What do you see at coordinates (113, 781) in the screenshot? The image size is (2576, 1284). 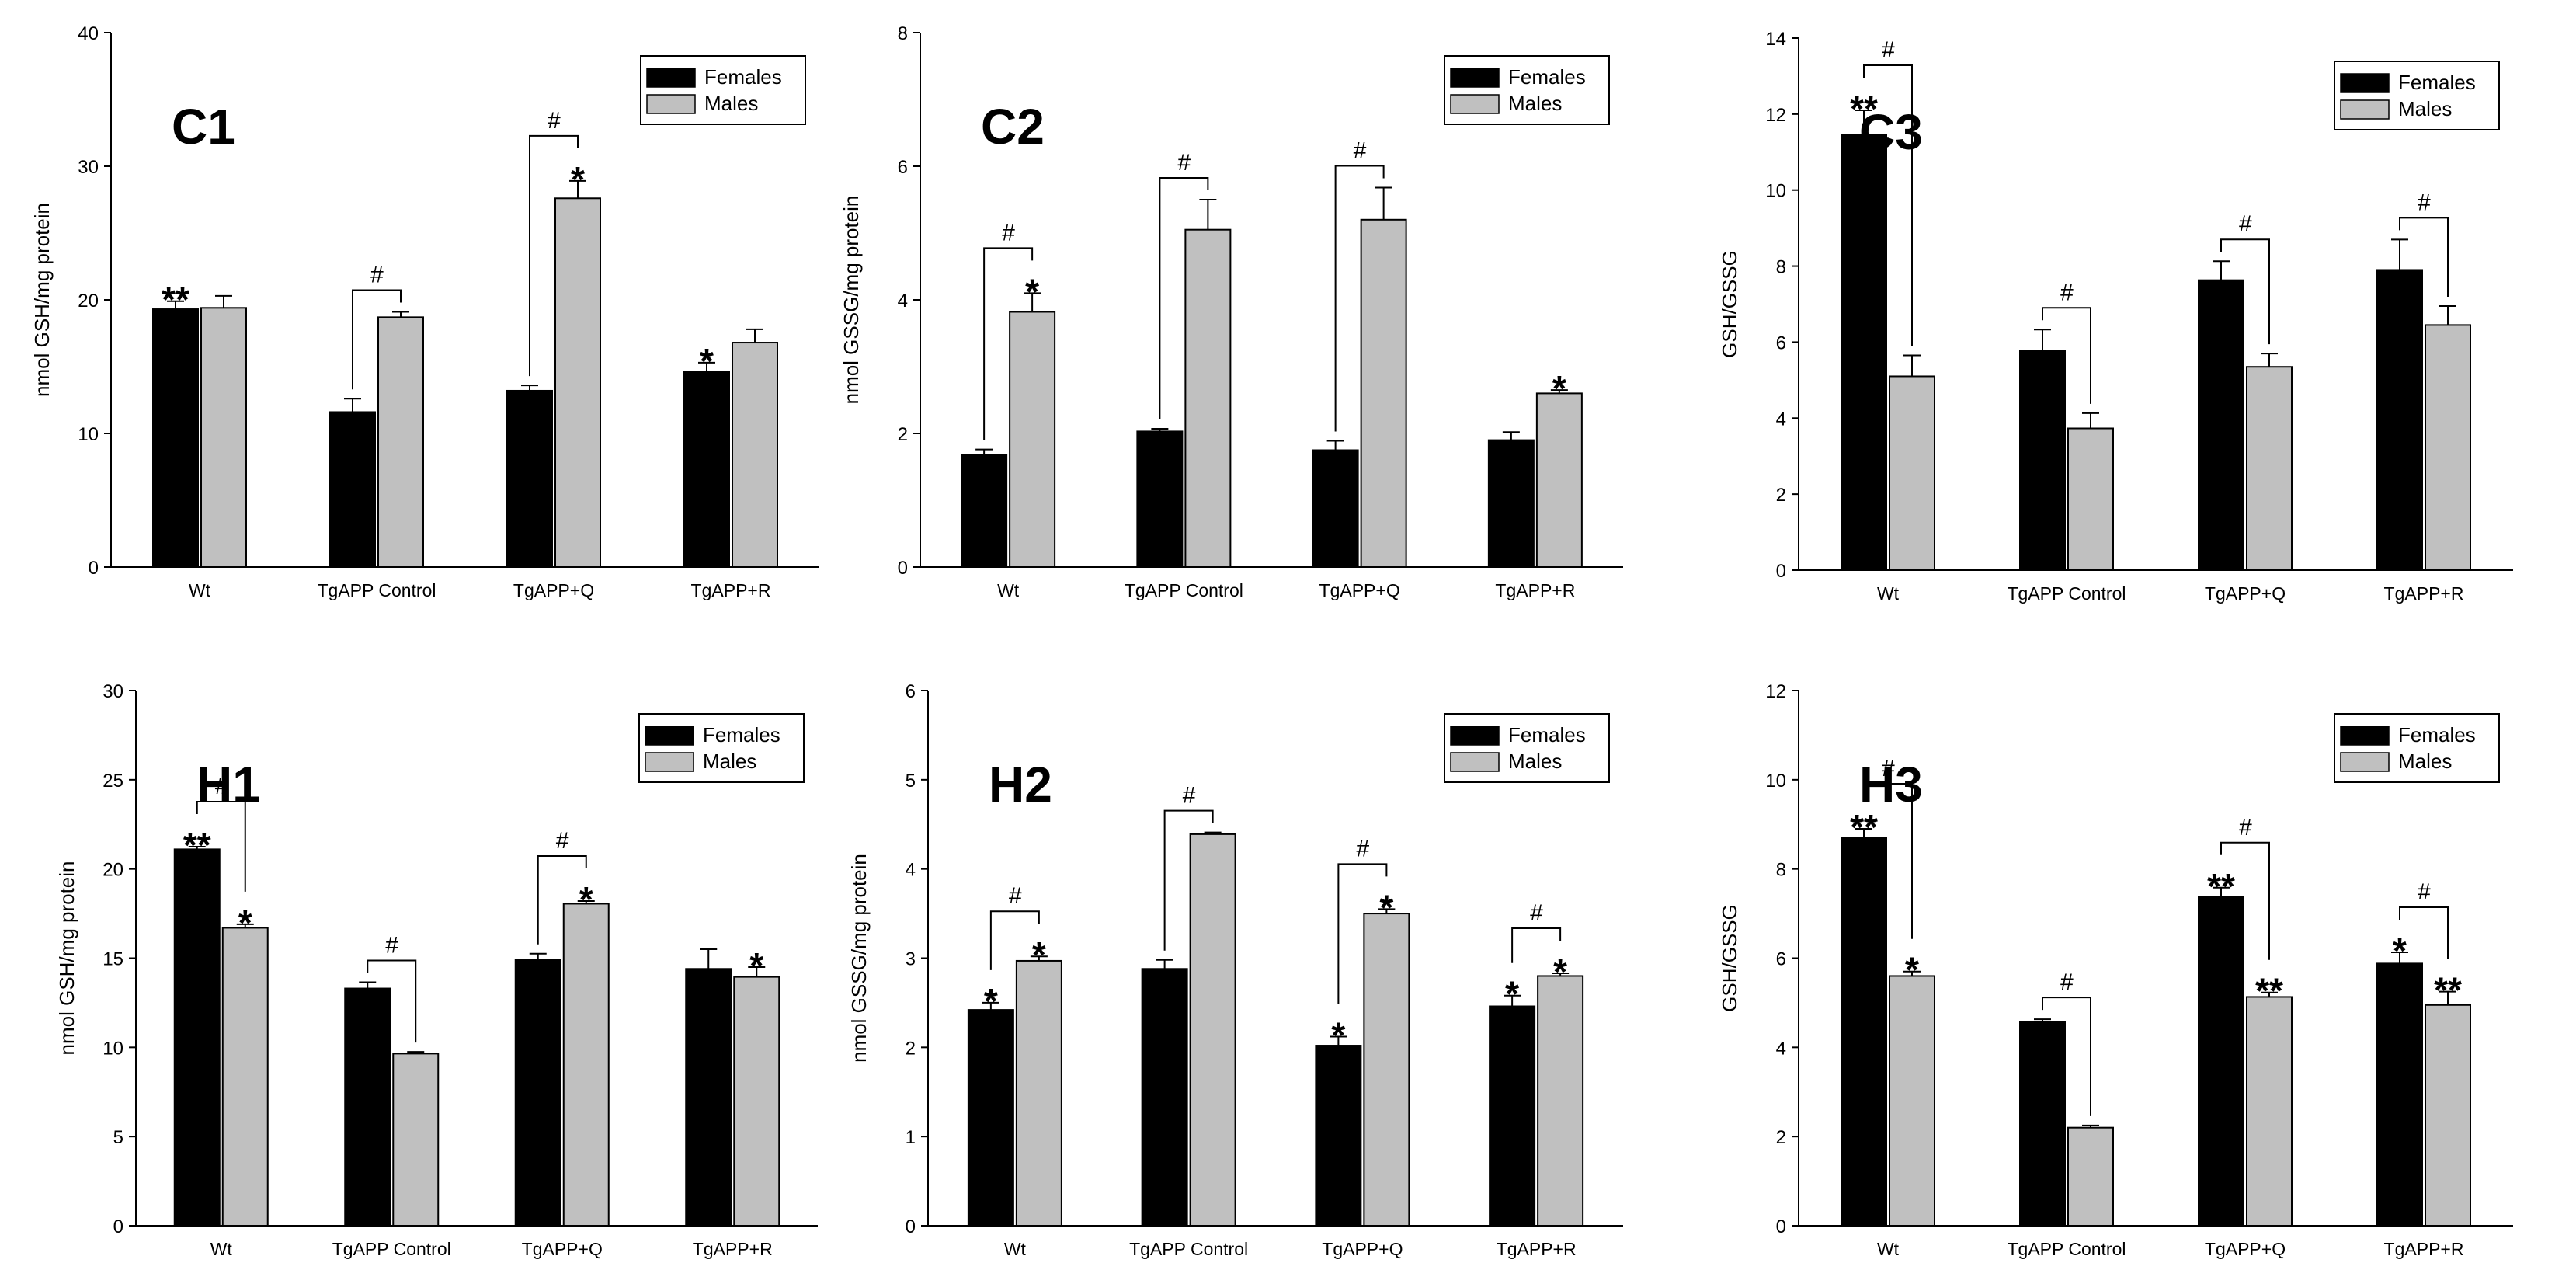 I see `y-tick-label: 25` at bounding box center [113, 781].